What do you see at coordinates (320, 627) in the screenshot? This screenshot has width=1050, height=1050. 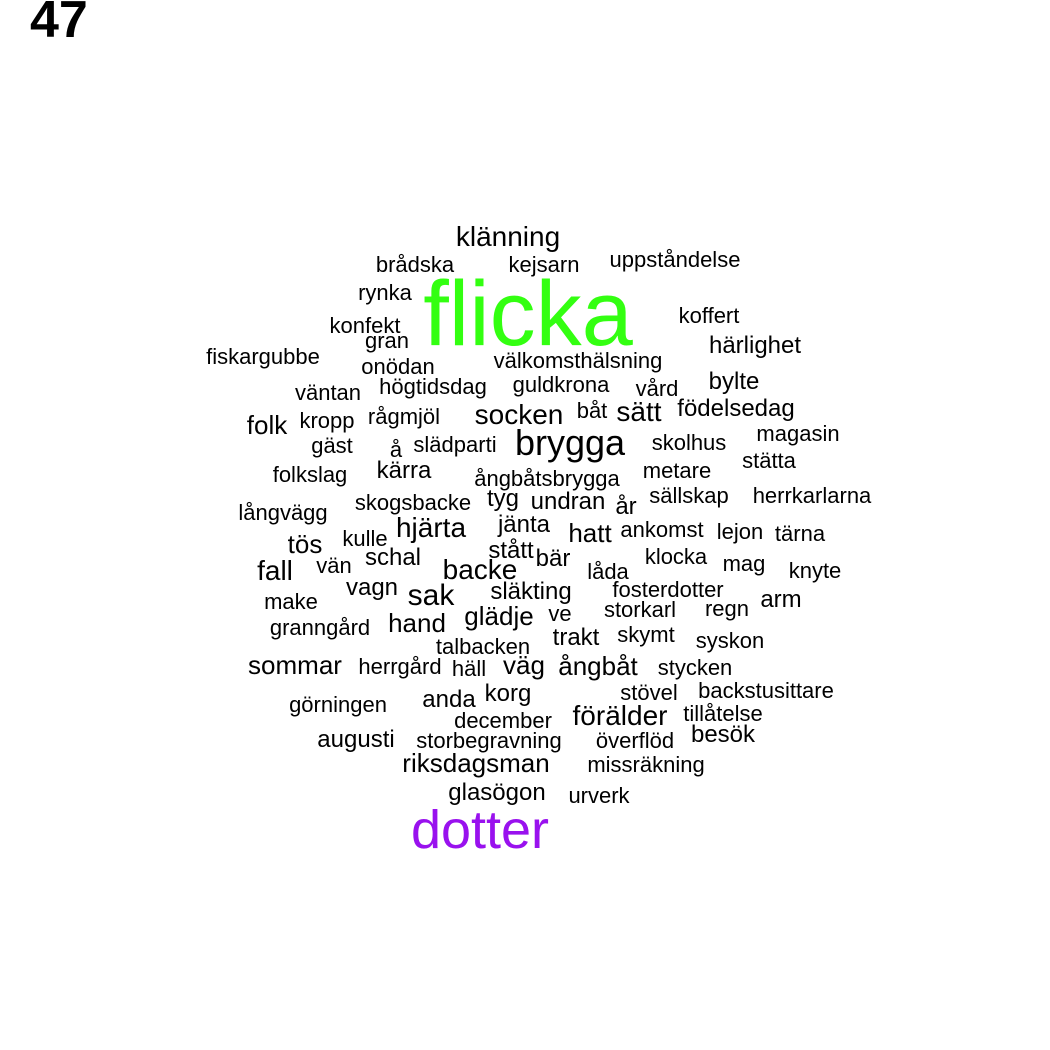 I see `word-granngard: granngård` at bounding box center [320, 627].